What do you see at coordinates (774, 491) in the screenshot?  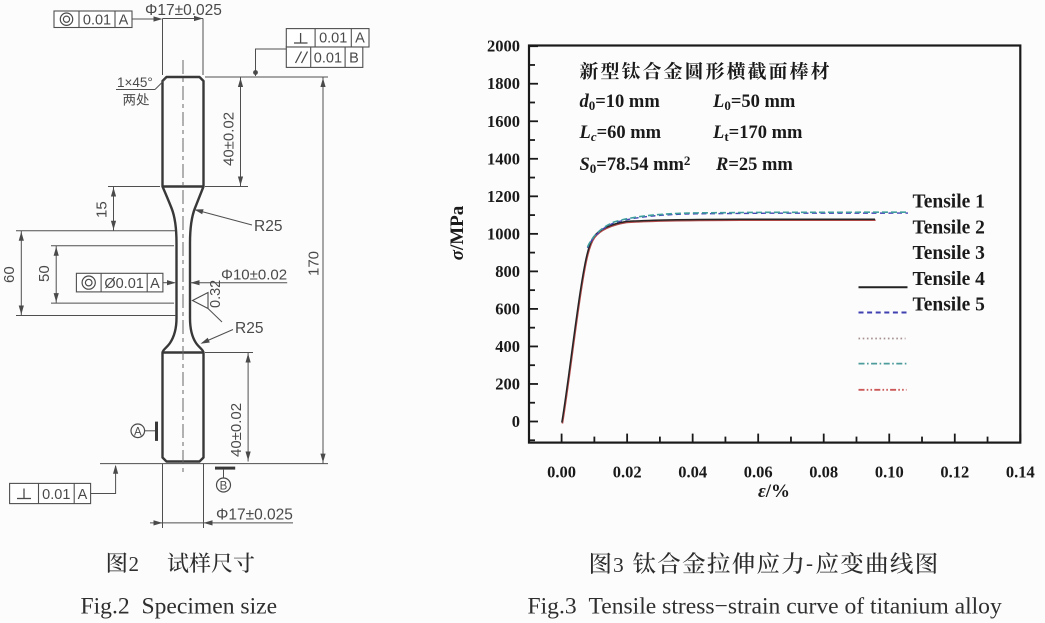 I see `svg-text: ε/%` at bounding box center [774, 491].